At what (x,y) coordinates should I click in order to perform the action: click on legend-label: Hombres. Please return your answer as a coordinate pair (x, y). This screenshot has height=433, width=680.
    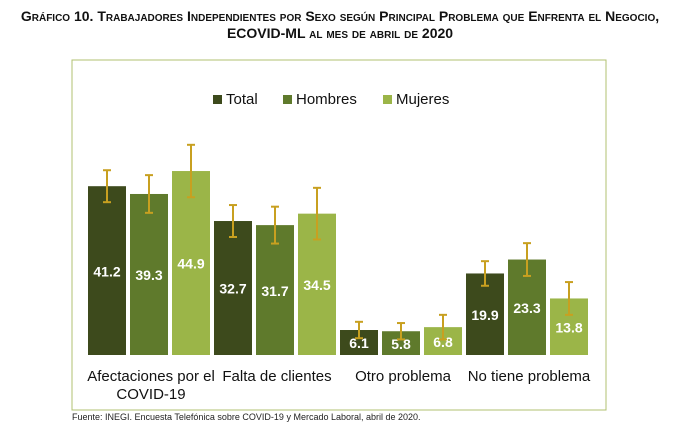
    Looking at the image, I should click on (326, 99).